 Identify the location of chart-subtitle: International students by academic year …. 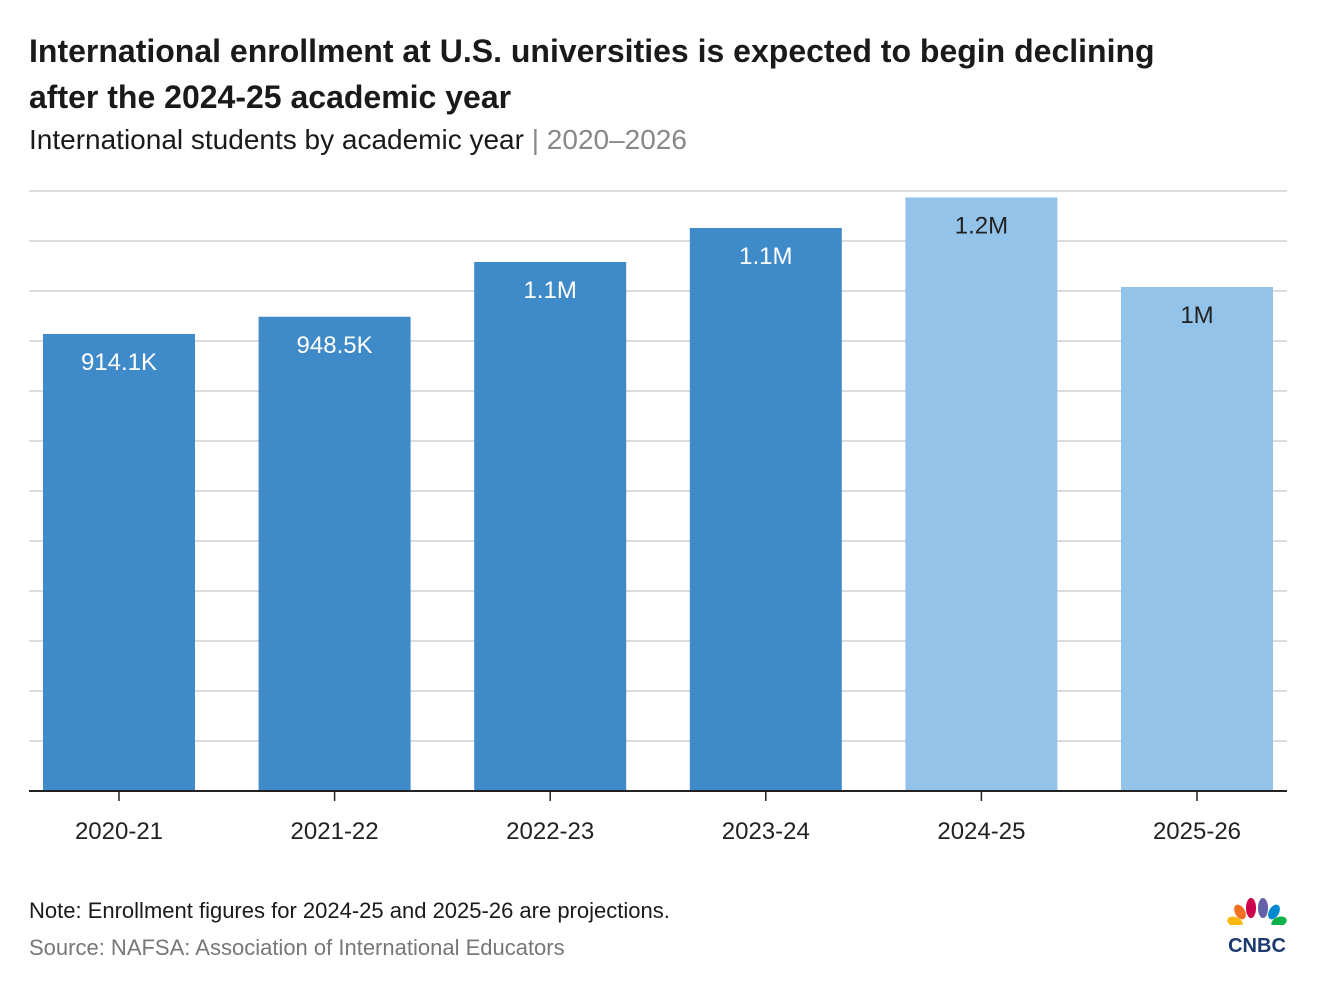
(358, 140).